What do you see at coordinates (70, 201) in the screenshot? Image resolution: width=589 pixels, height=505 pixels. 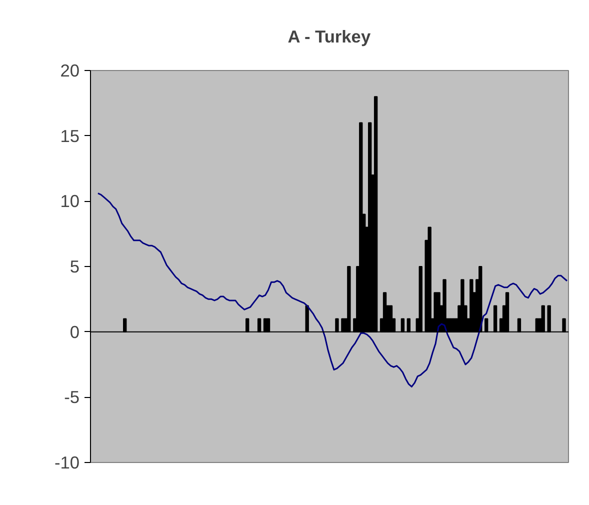 I see `y-tick-label: 10` at bounding box center [70, 201].